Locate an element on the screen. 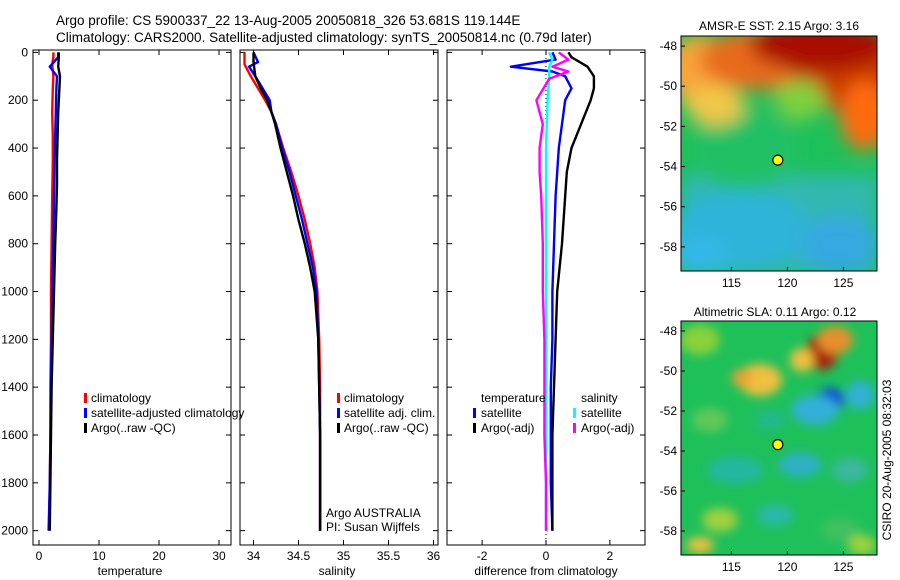  temperature-xtick-label: 20 is located at coordinates (159, 556).